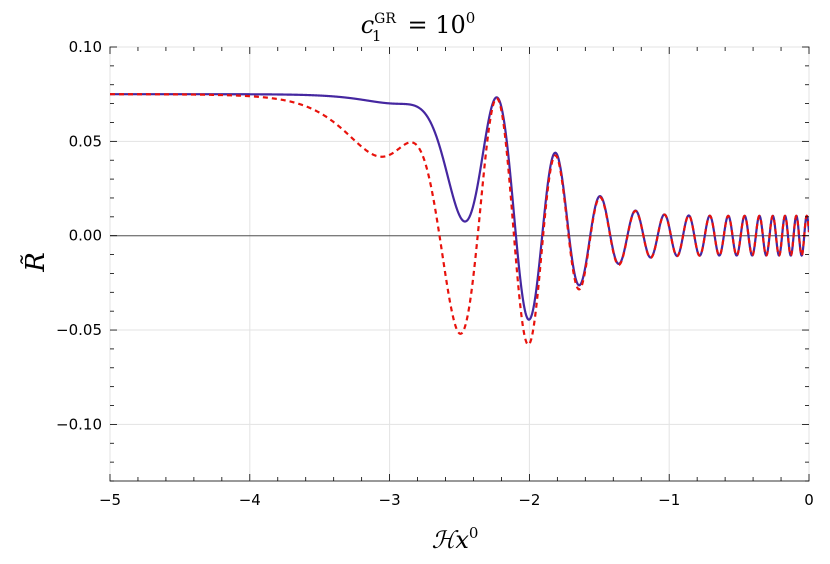 The image size is (830, 564). I want to click on title-rhs-exp: 0, so click(471, 18).